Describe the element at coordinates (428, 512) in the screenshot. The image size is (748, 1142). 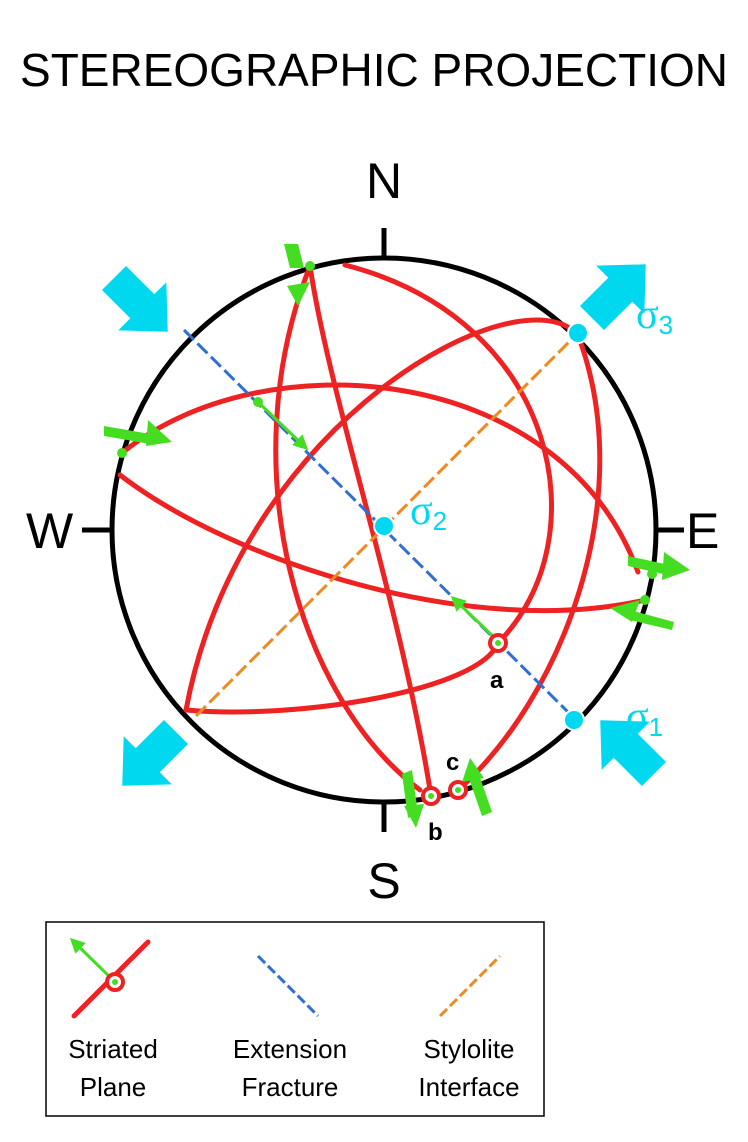
I see `sigma2-label: σ2` at that location.